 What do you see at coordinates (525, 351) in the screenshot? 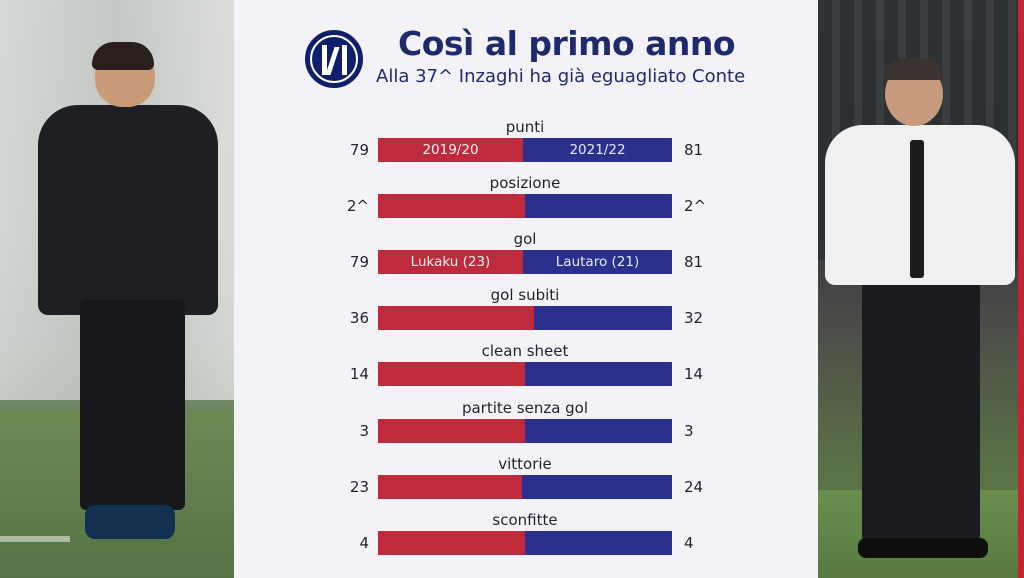
I see `stat-label: clean sheet` at bounding box center [525, 351].